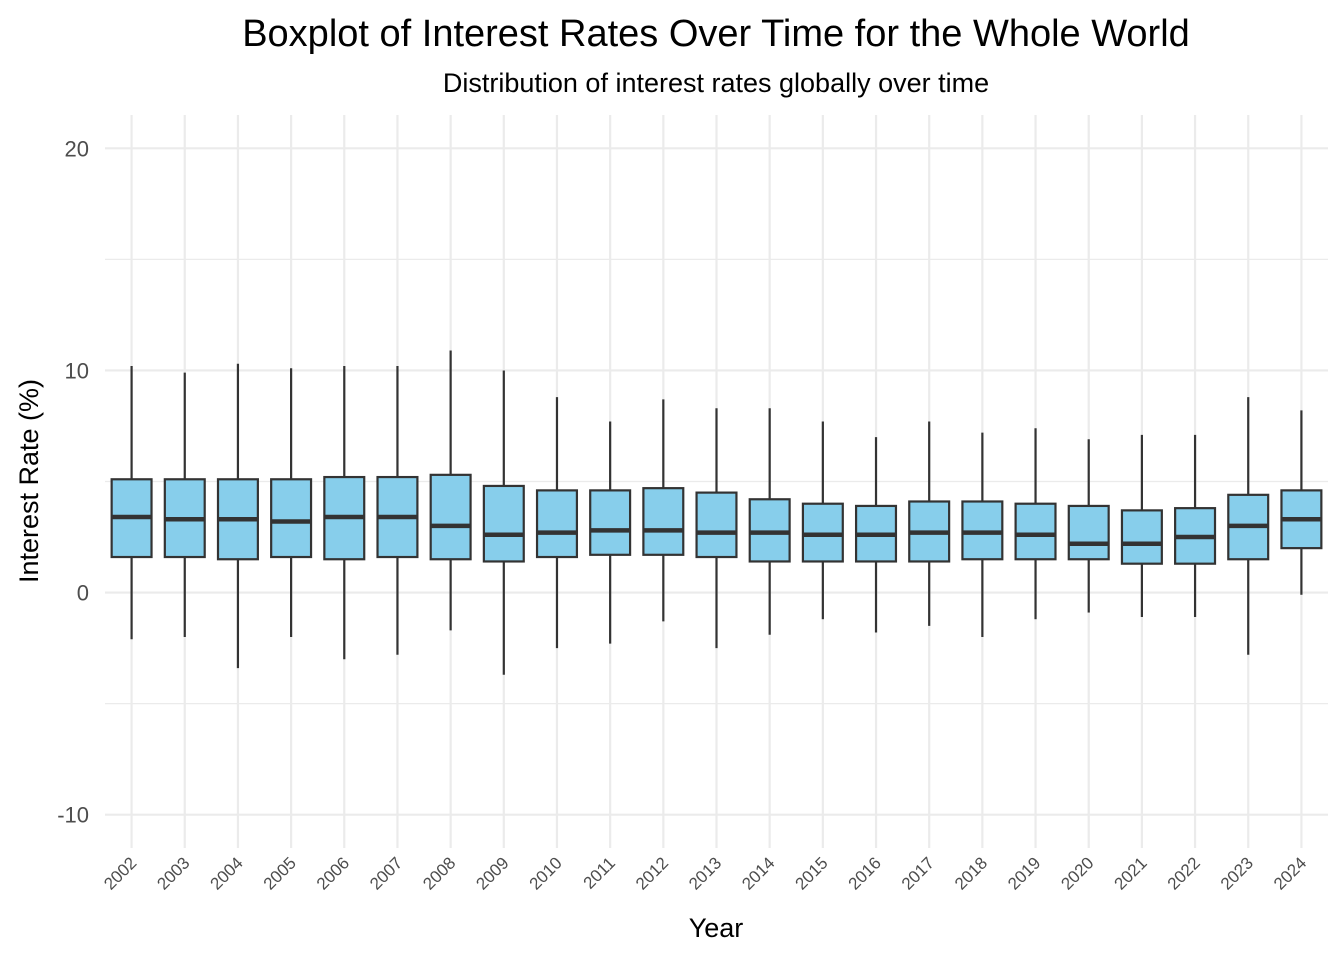 The image size is (1344, 960). What do you see at coordinates (173, 873) in the screenshot?
I see `x-tick-label: 2003` at bounding box center [173, 873].